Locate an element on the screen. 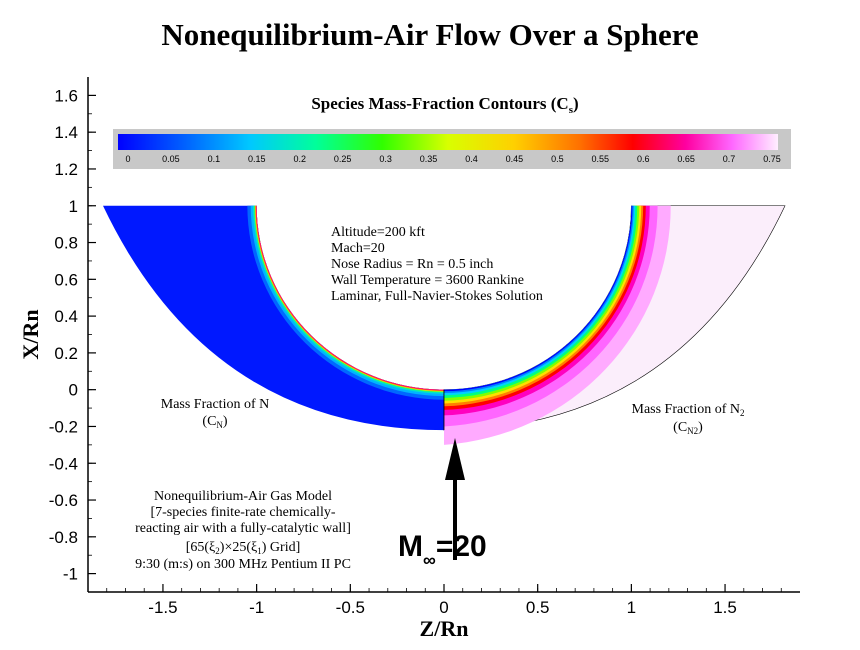  colorbar-tick-label: 0.65 is located at coordinates (686, 159).